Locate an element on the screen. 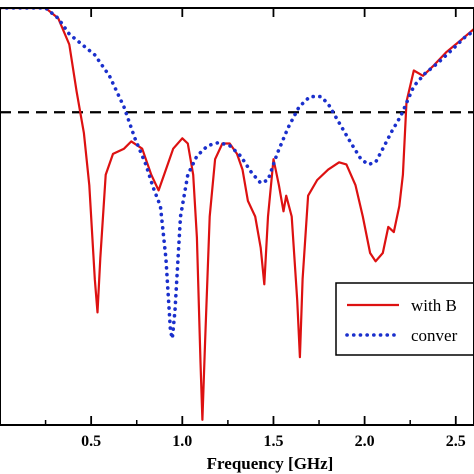  x-tick-label-4: 2.0 is located at coordinates (365, 441).